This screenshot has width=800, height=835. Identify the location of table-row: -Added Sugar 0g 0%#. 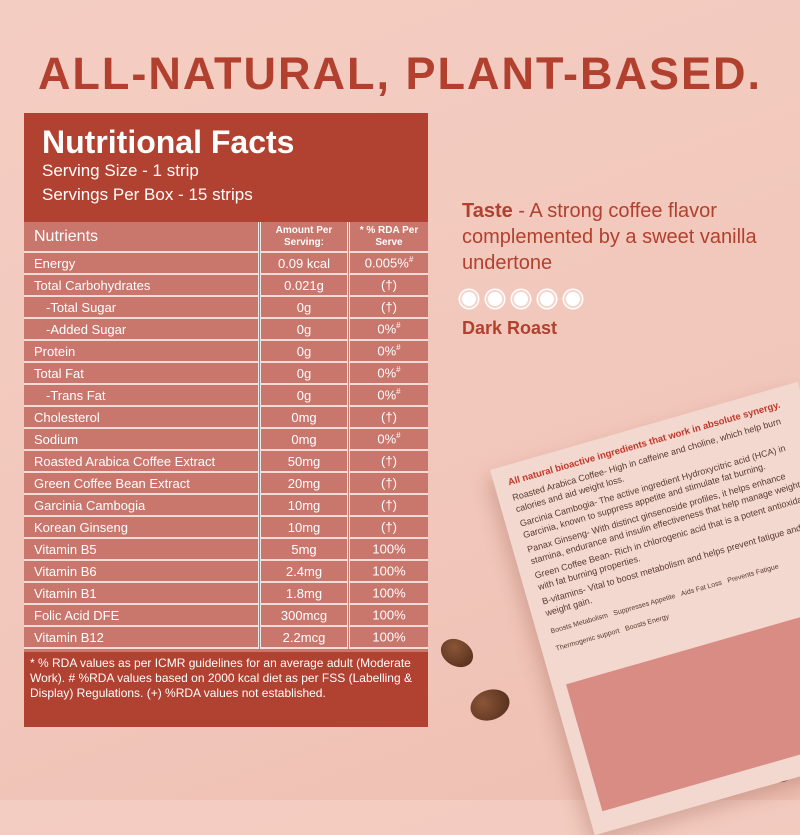
(226, 329).